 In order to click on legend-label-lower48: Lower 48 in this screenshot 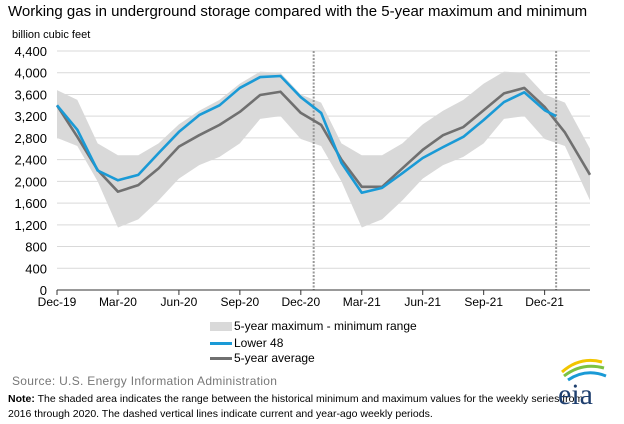, I will do `click(259, 343)`.